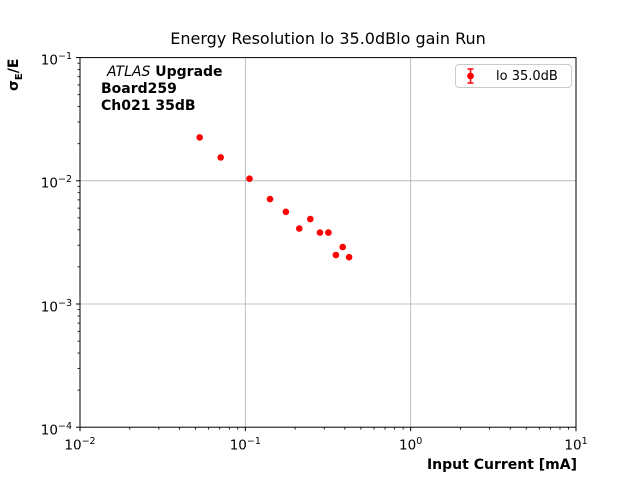 This screenshot has width=640, height=480. Describe the element at coordinates (411, 444) in the screenshot. I see `x-tick-label: 10⁰` at that location.